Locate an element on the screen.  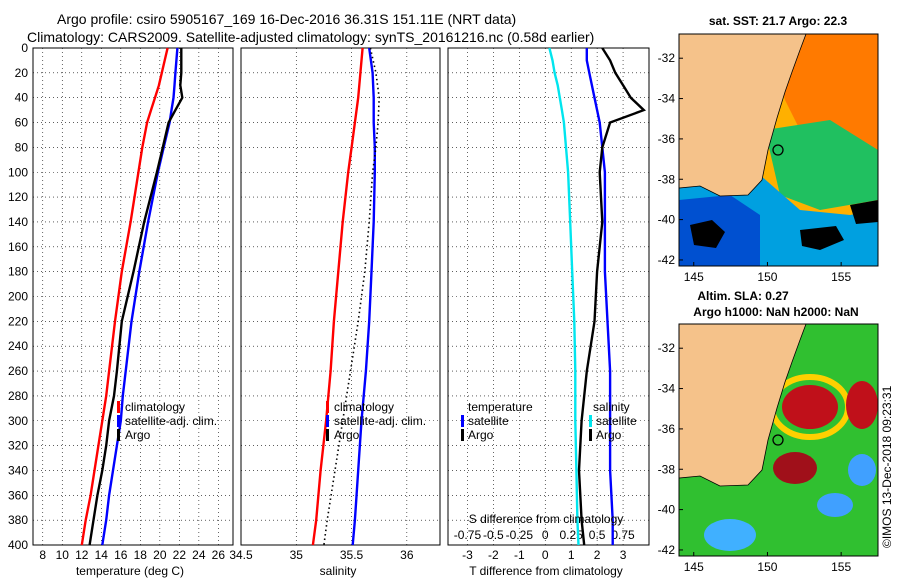
y-tick-label-200: 200 is located at coordinates (18, 297).